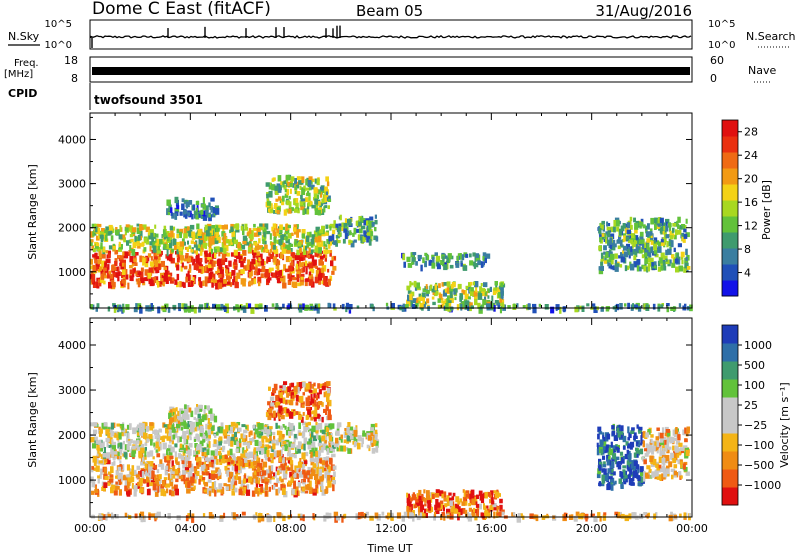  I want to click on station-title: Dome C East (fitACF), so click(181, 9).